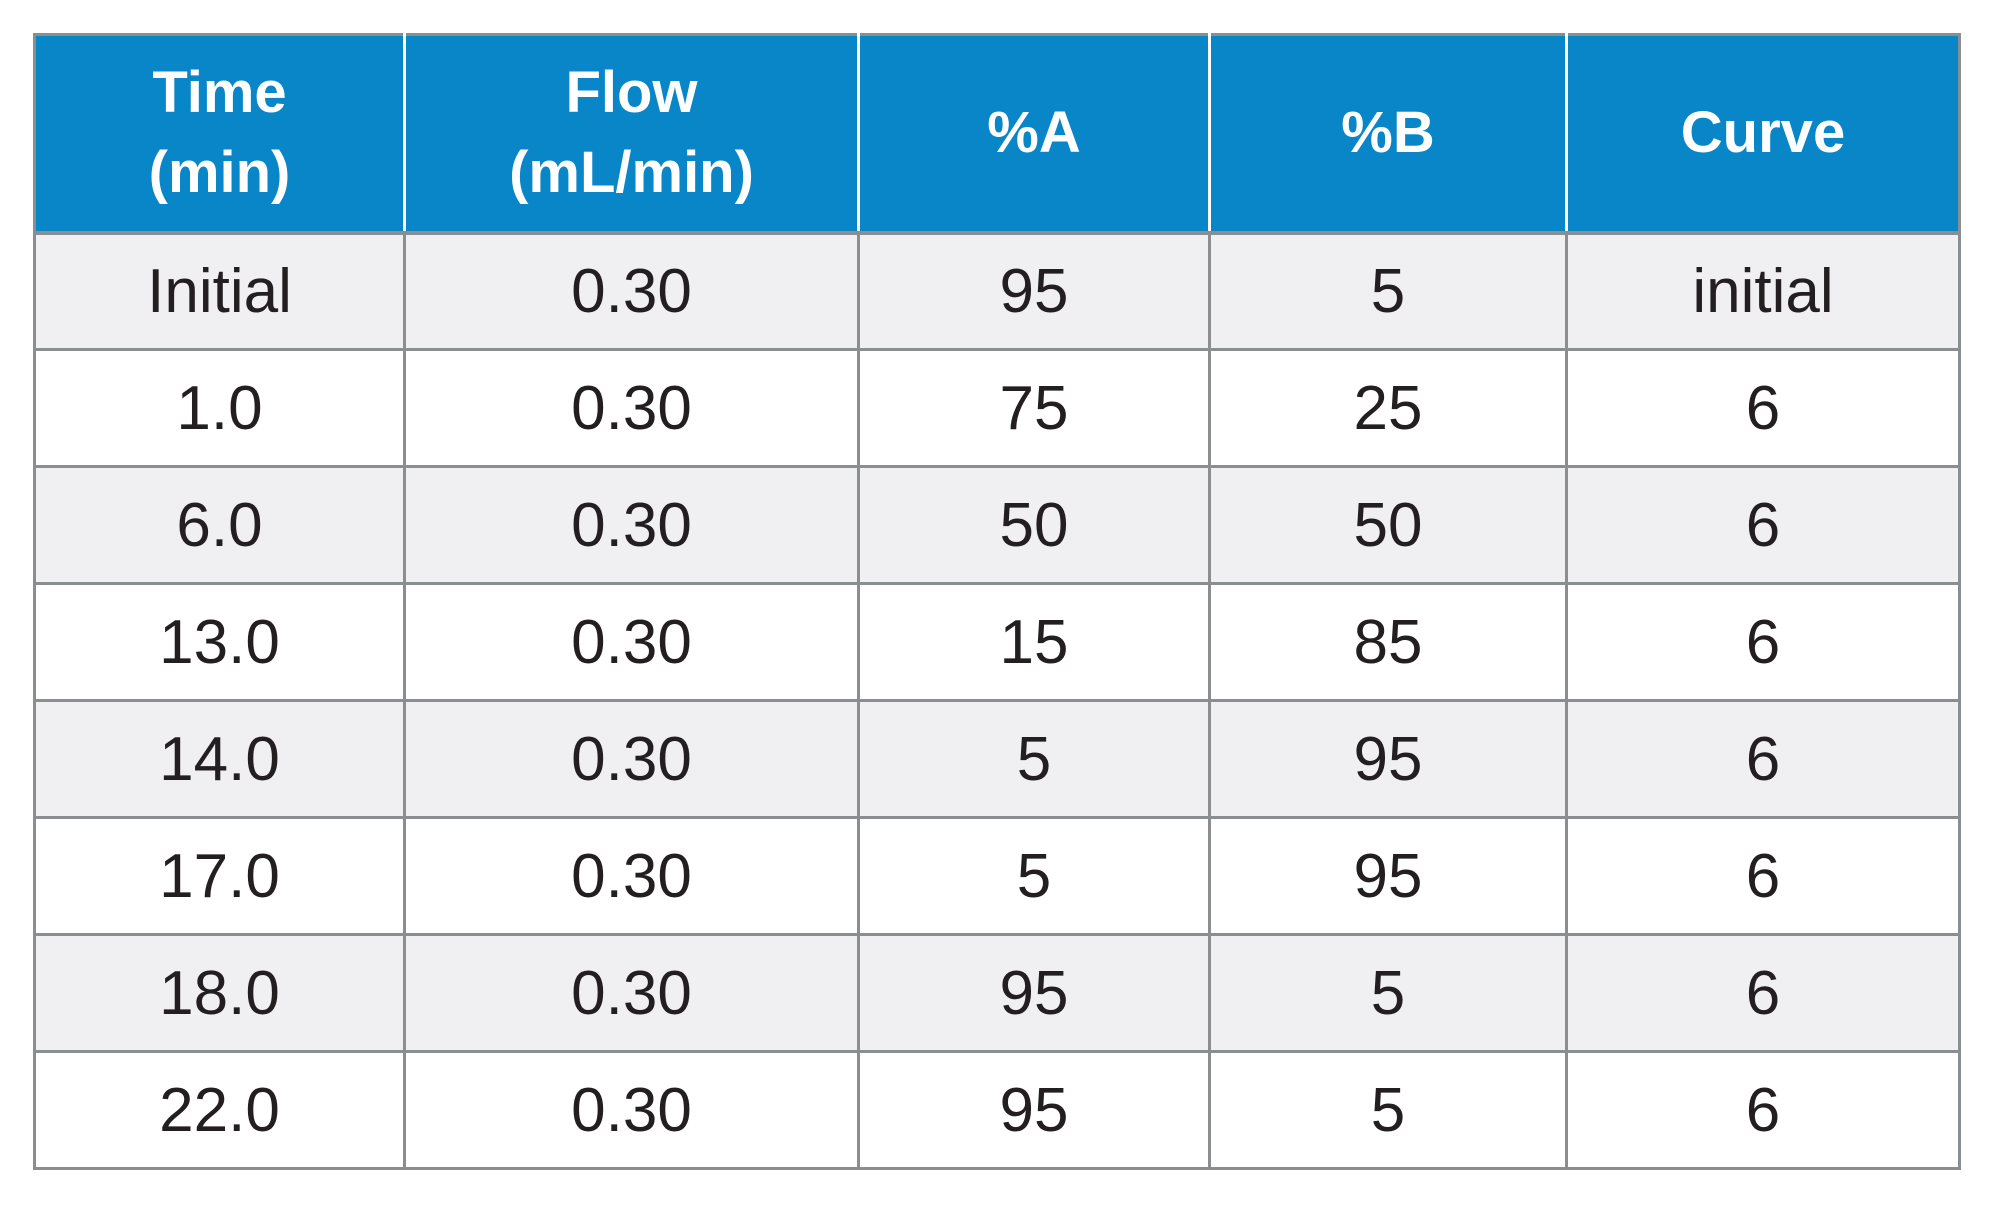  Describe the element at coordinates (1762, 290) in the screenshot. I see `table-cell: initial` at that location.